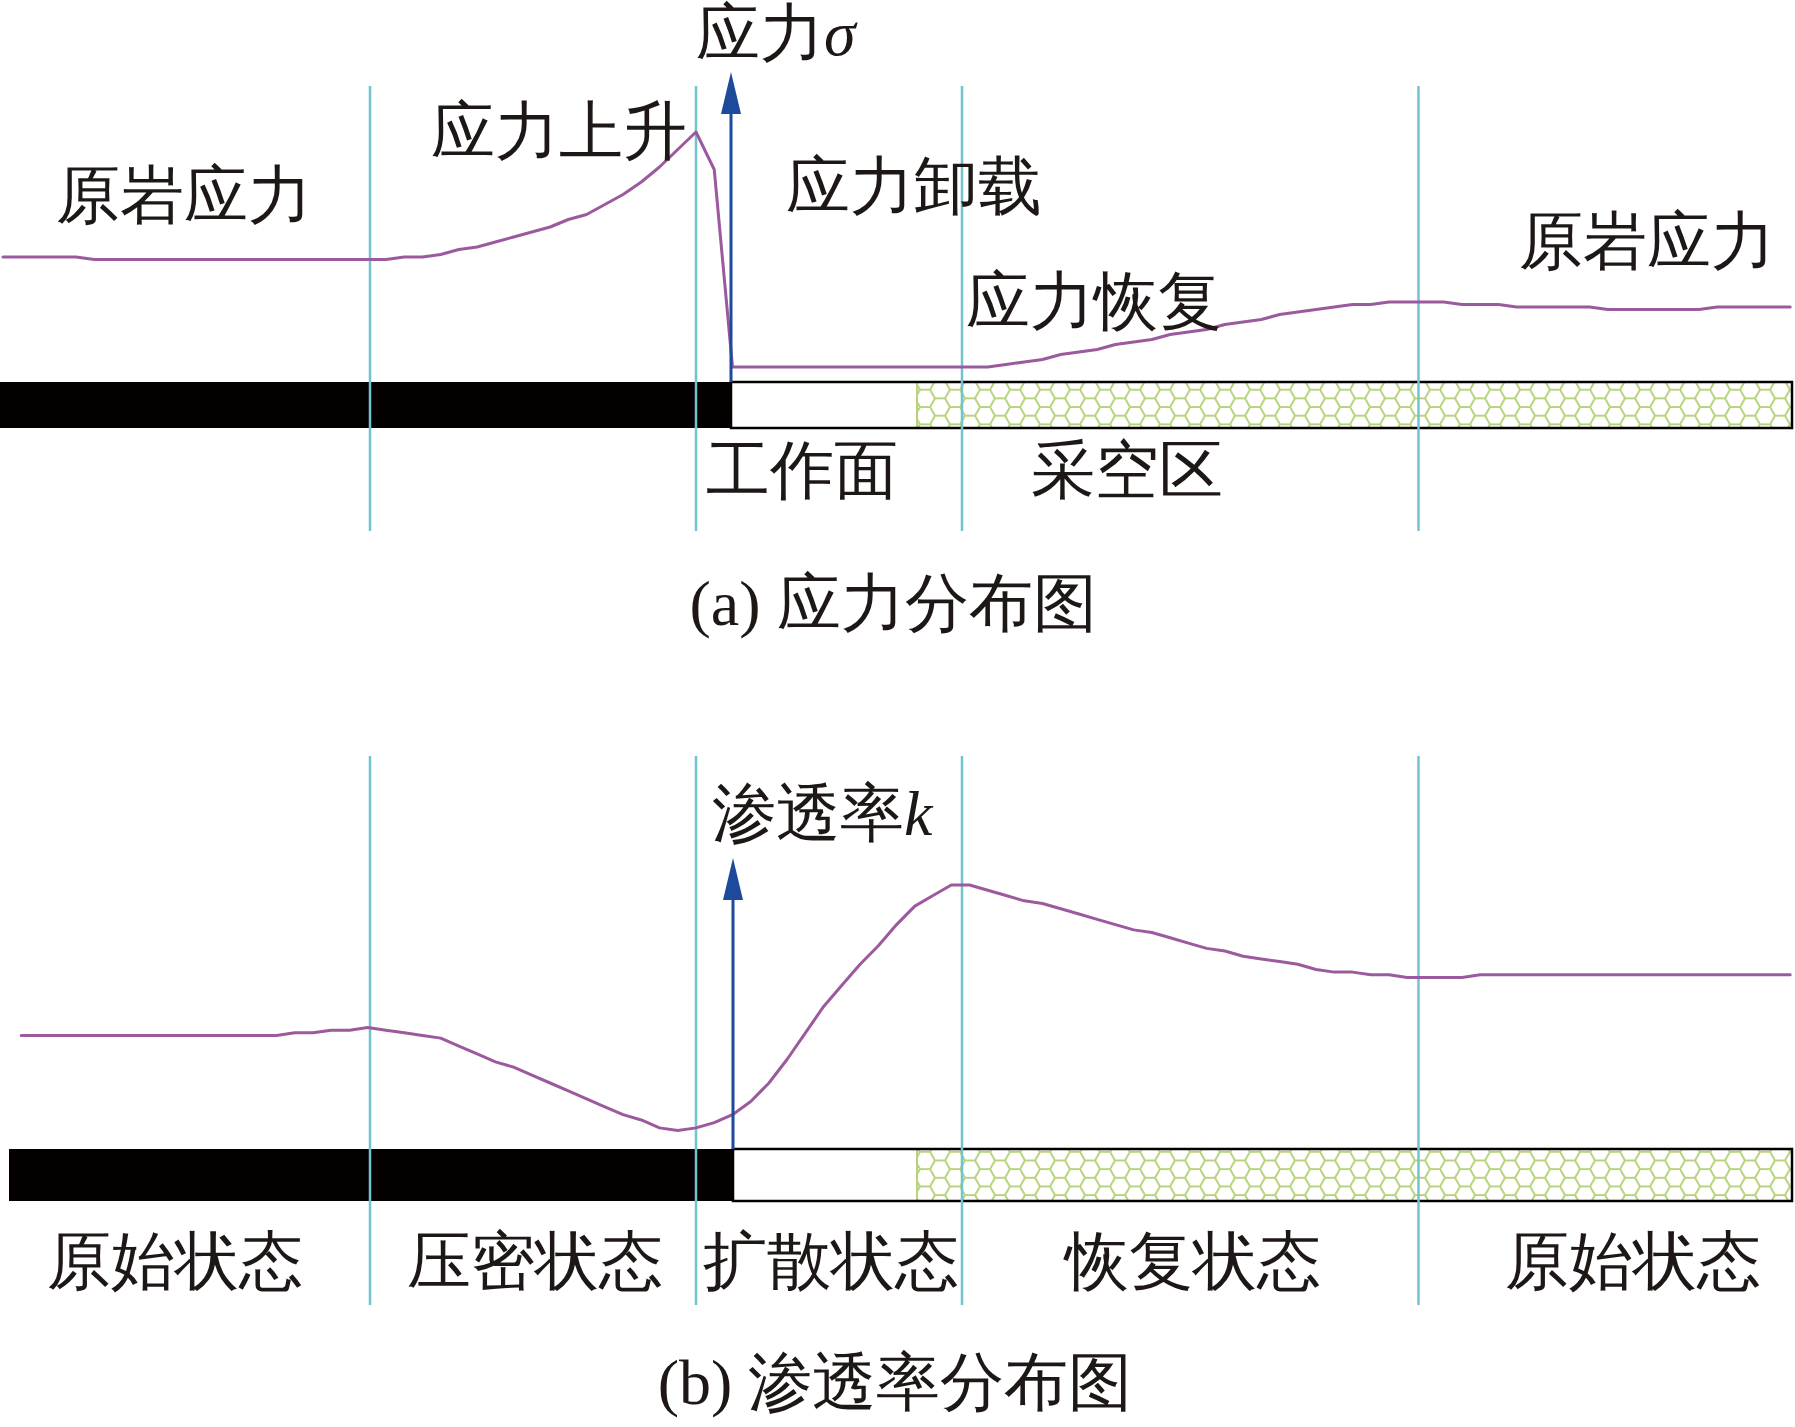 This screenshot has height=1427, width=1795. Describe the element at coordinates (776, 34) in the screenshot. I see `ylabel: 应力σ` at that location.